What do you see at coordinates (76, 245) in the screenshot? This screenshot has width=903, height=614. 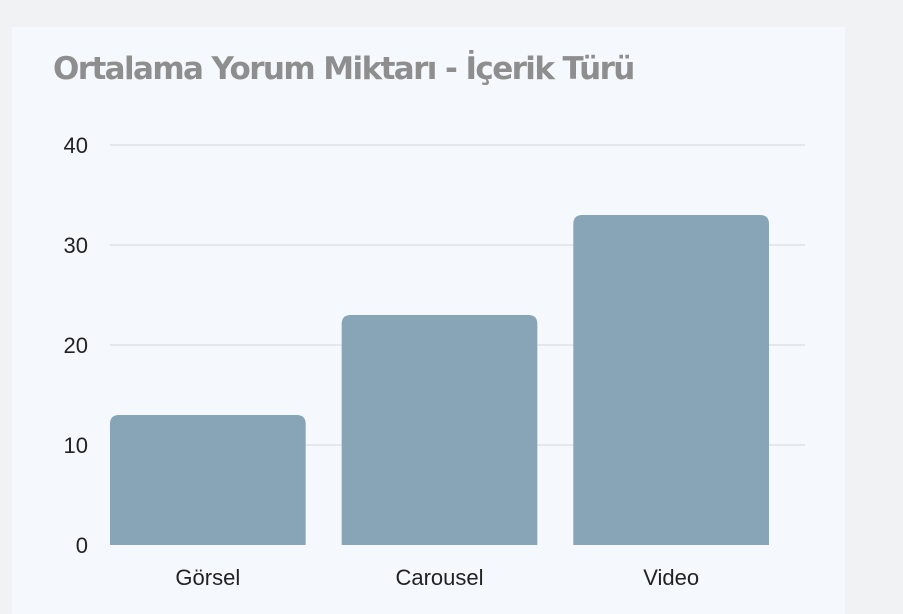 I see `y-tick-label: 30` at bounding box center [76, 245].